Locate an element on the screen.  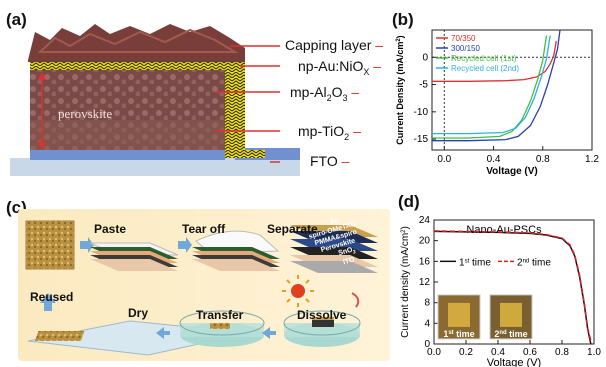
chart-d-photo-1-foil is located at coordinates (459, 314).